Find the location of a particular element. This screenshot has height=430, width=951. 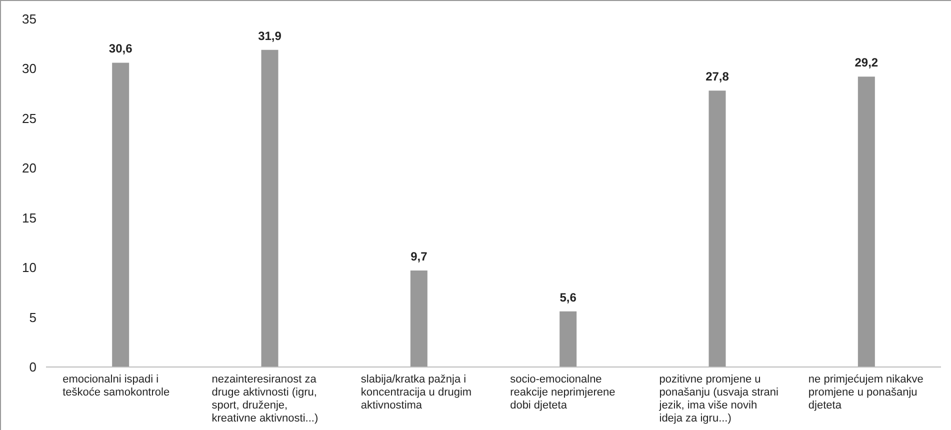

data-label: 30,6 is located at coordinates (120, 49).